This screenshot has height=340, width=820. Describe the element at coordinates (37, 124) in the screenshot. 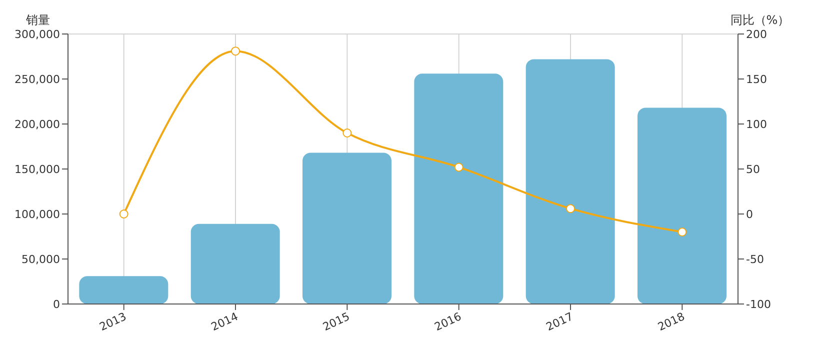

I see `y-tick-label: 200,000` at that location.